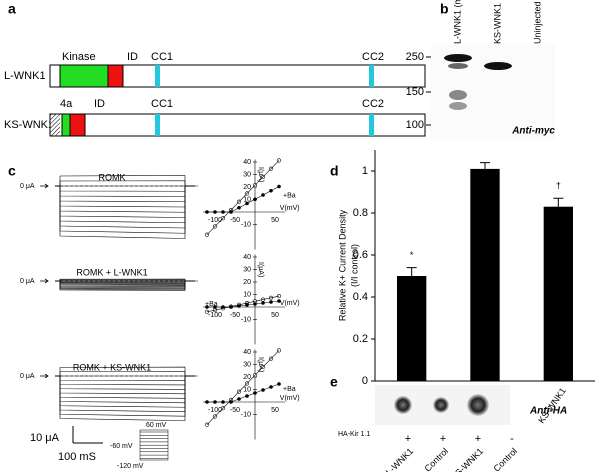 This screenshot has width=612, height=472. Describe the element at coordinates (77, 457) in the screenshot. I see `scale-label: 100 mS` at that location.